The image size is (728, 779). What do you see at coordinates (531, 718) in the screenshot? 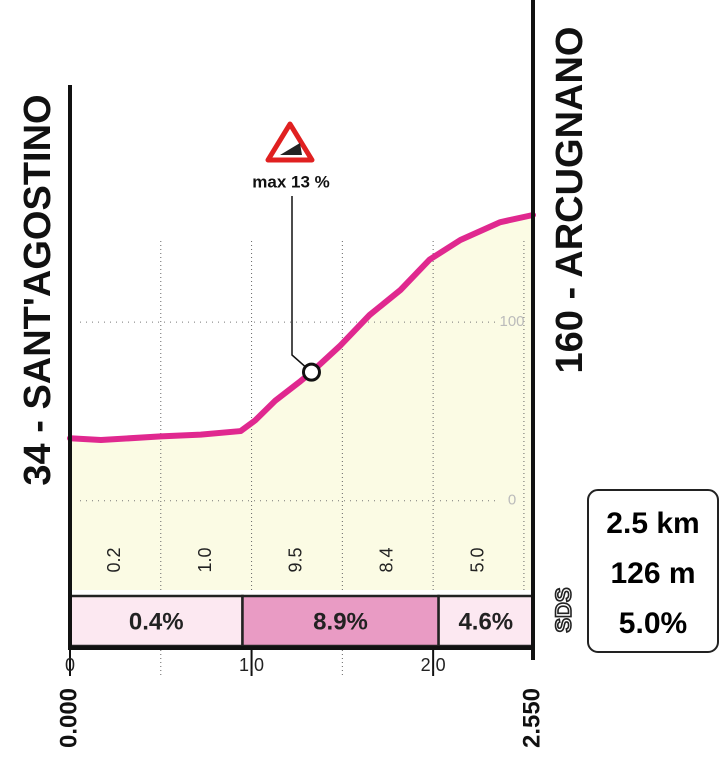
I see `distance-label: 2.550` at bounding box center [531, 718].